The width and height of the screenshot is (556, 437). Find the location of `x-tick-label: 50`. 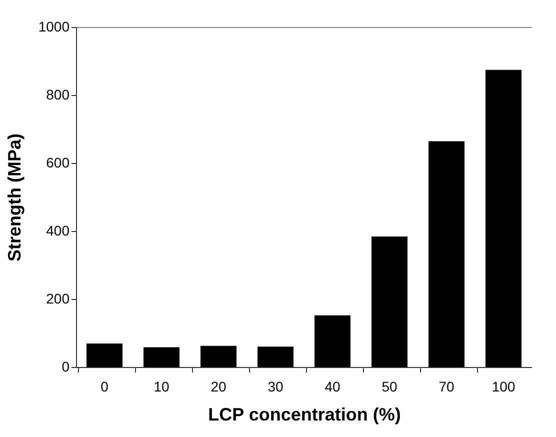

x-tick-label: 50 is located at coordinates (390, 386).